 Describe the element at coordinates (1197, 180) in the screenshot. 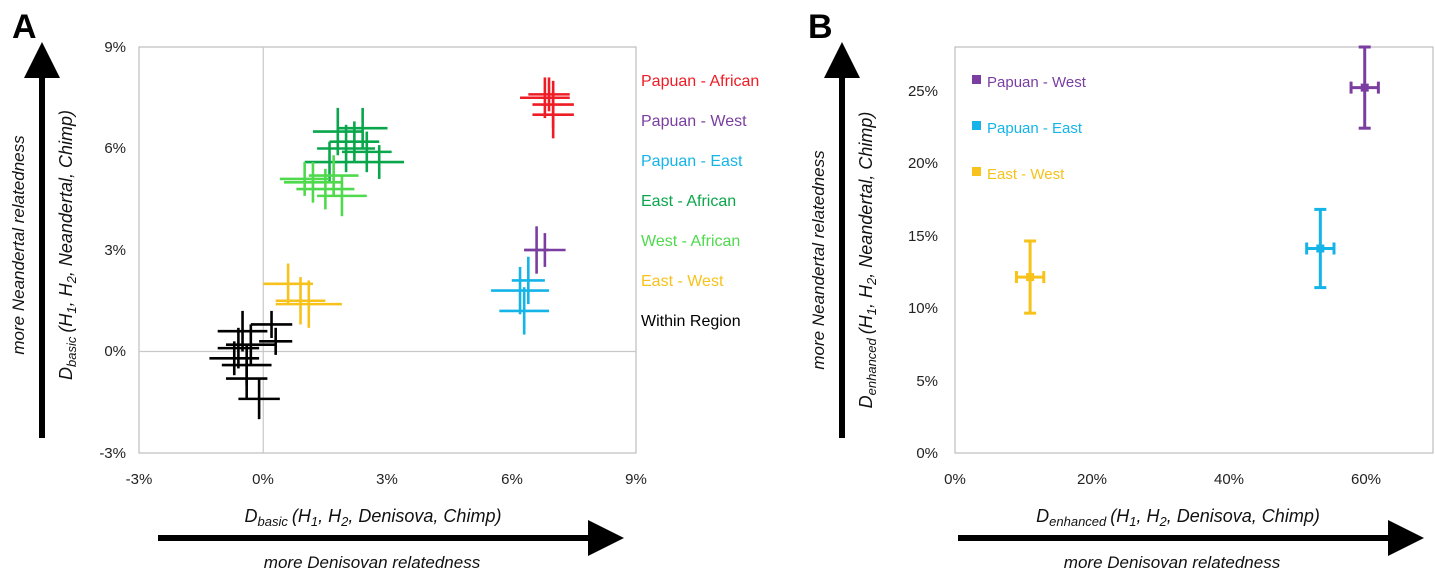

I see `plot-area-b` at that location.